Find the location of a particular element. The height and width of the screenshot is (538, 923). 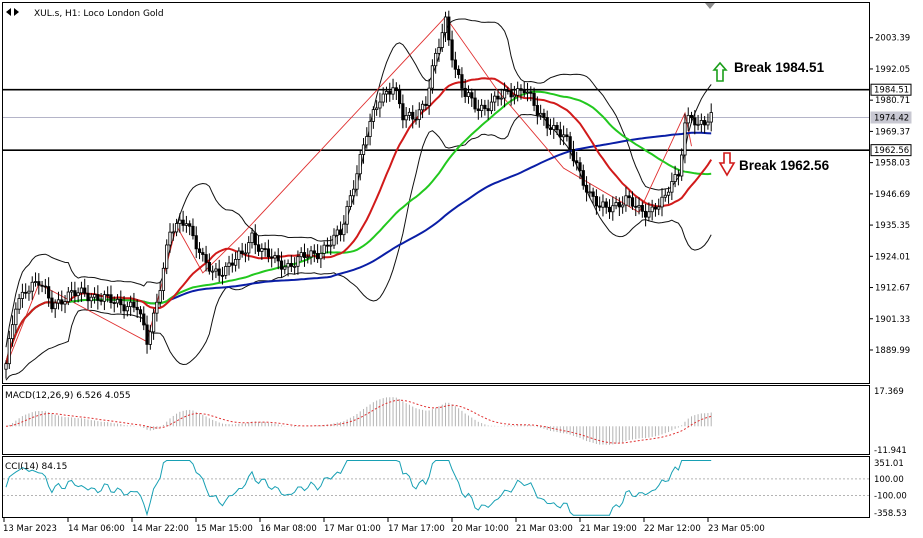

level-label: 1984.51 is located at coordinates (891, 91).